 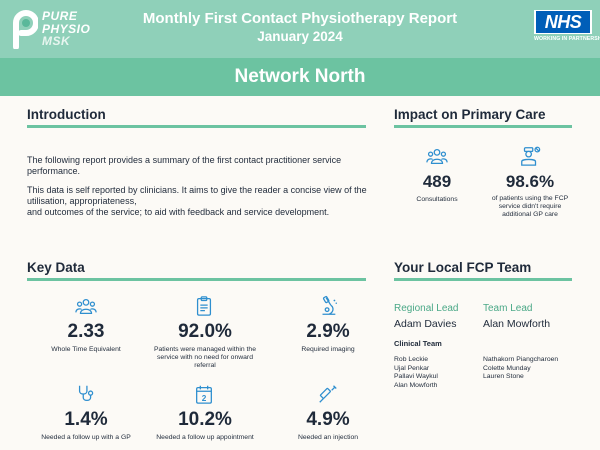 What do you see at coordinates (426, 308) in the screenshot?
I see `regional-lead-label: Regional Lead` at bounding box center [426, 308].